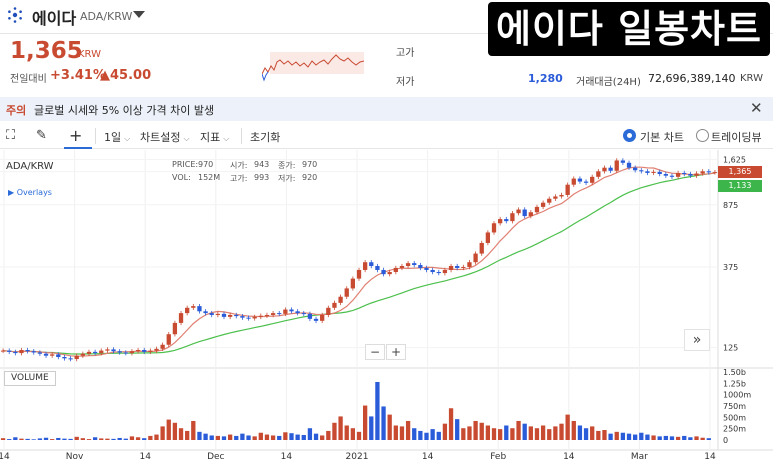 The width and height of the screenshot is (773, 464). I want to click on basic-chart-radio, so click(629, 135).